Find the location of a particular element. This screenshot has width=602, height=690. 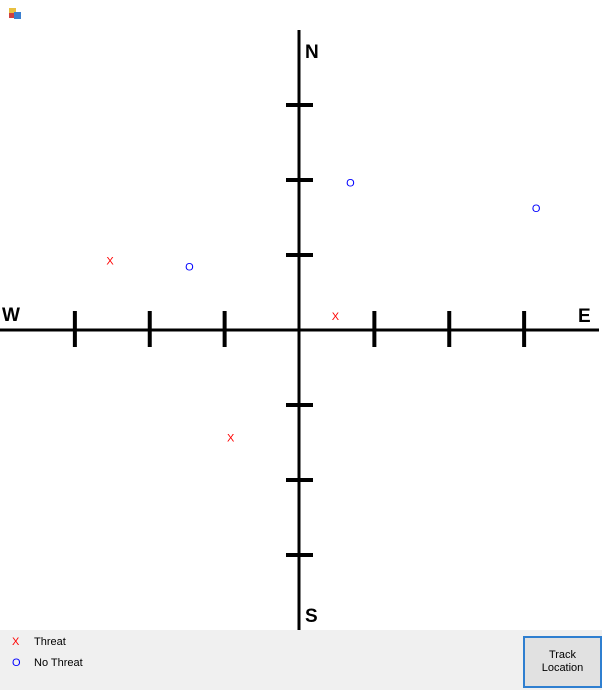

legend-no-threat: O No Threat is located at coordinates (47, 663).